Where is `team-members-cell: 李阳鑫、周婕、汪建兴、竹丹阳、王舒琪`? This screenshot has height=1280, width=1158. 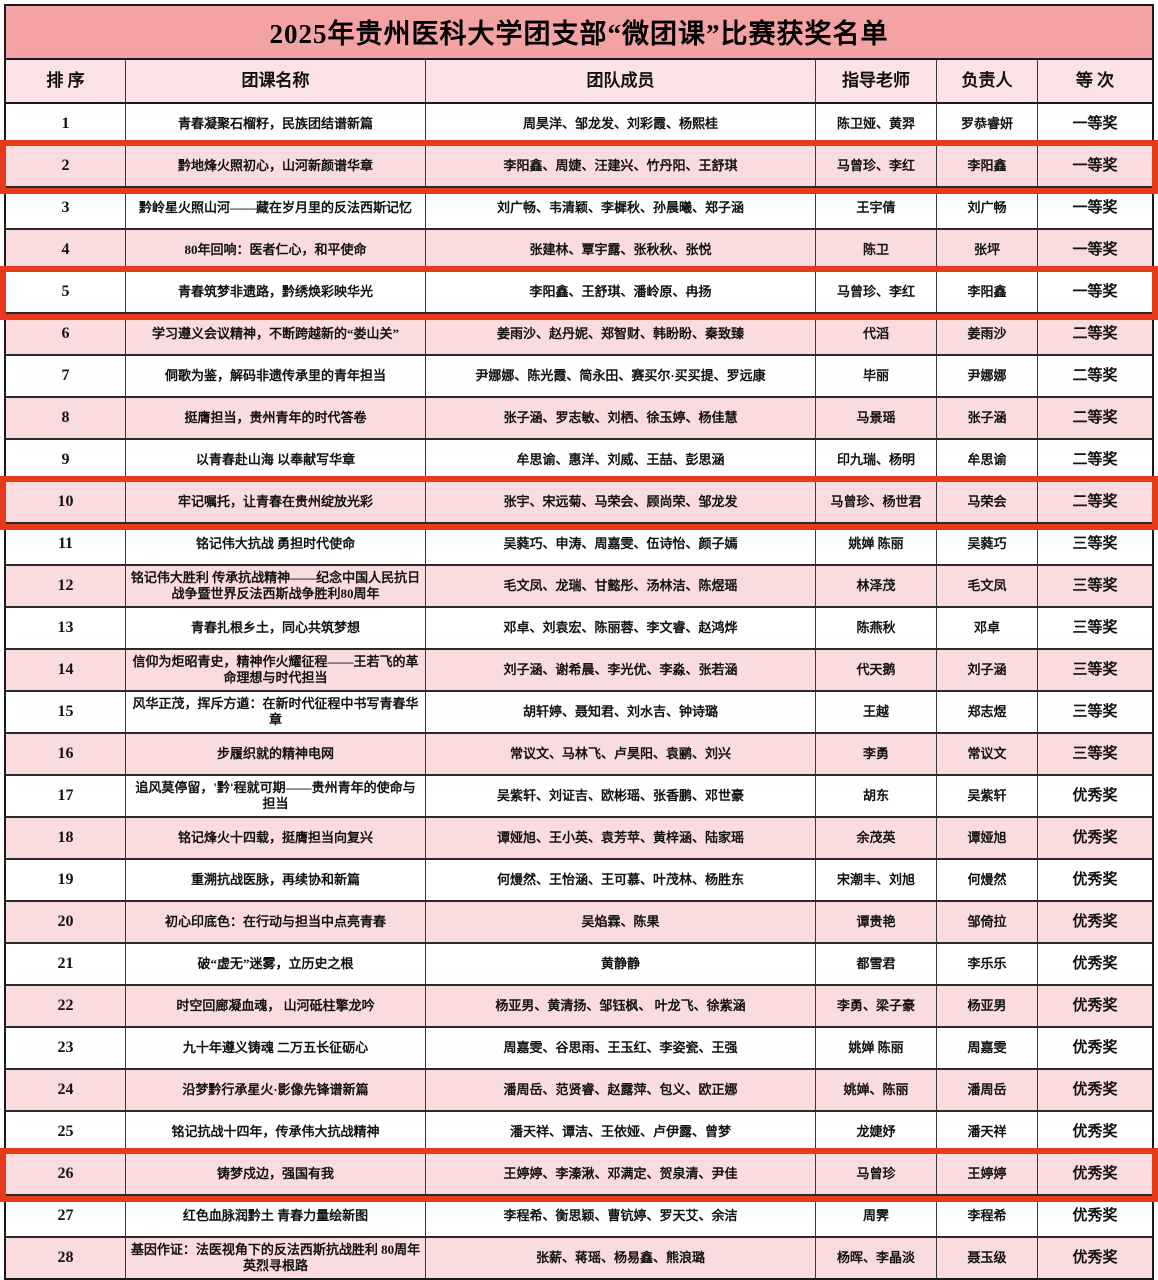 team-members-cell: 李阳鑫、周婕、汪建兴、竹丹阳、王舒琪 is located at coordinates (621, 166).